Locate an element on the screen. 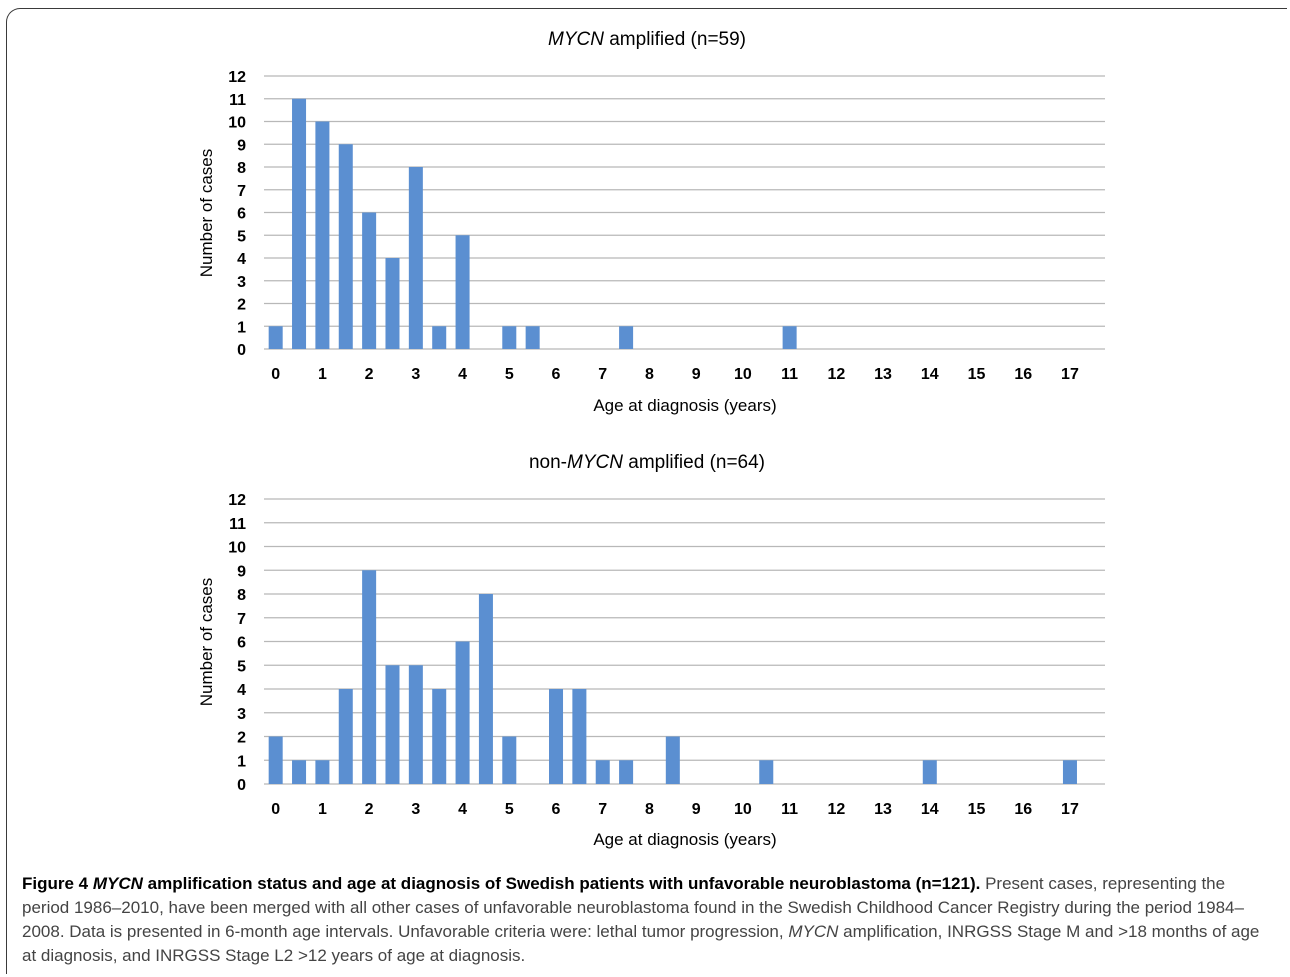 This screenshot has height=977, width=1290. x-tick-label: 1 is located at coordinates (322, 809).